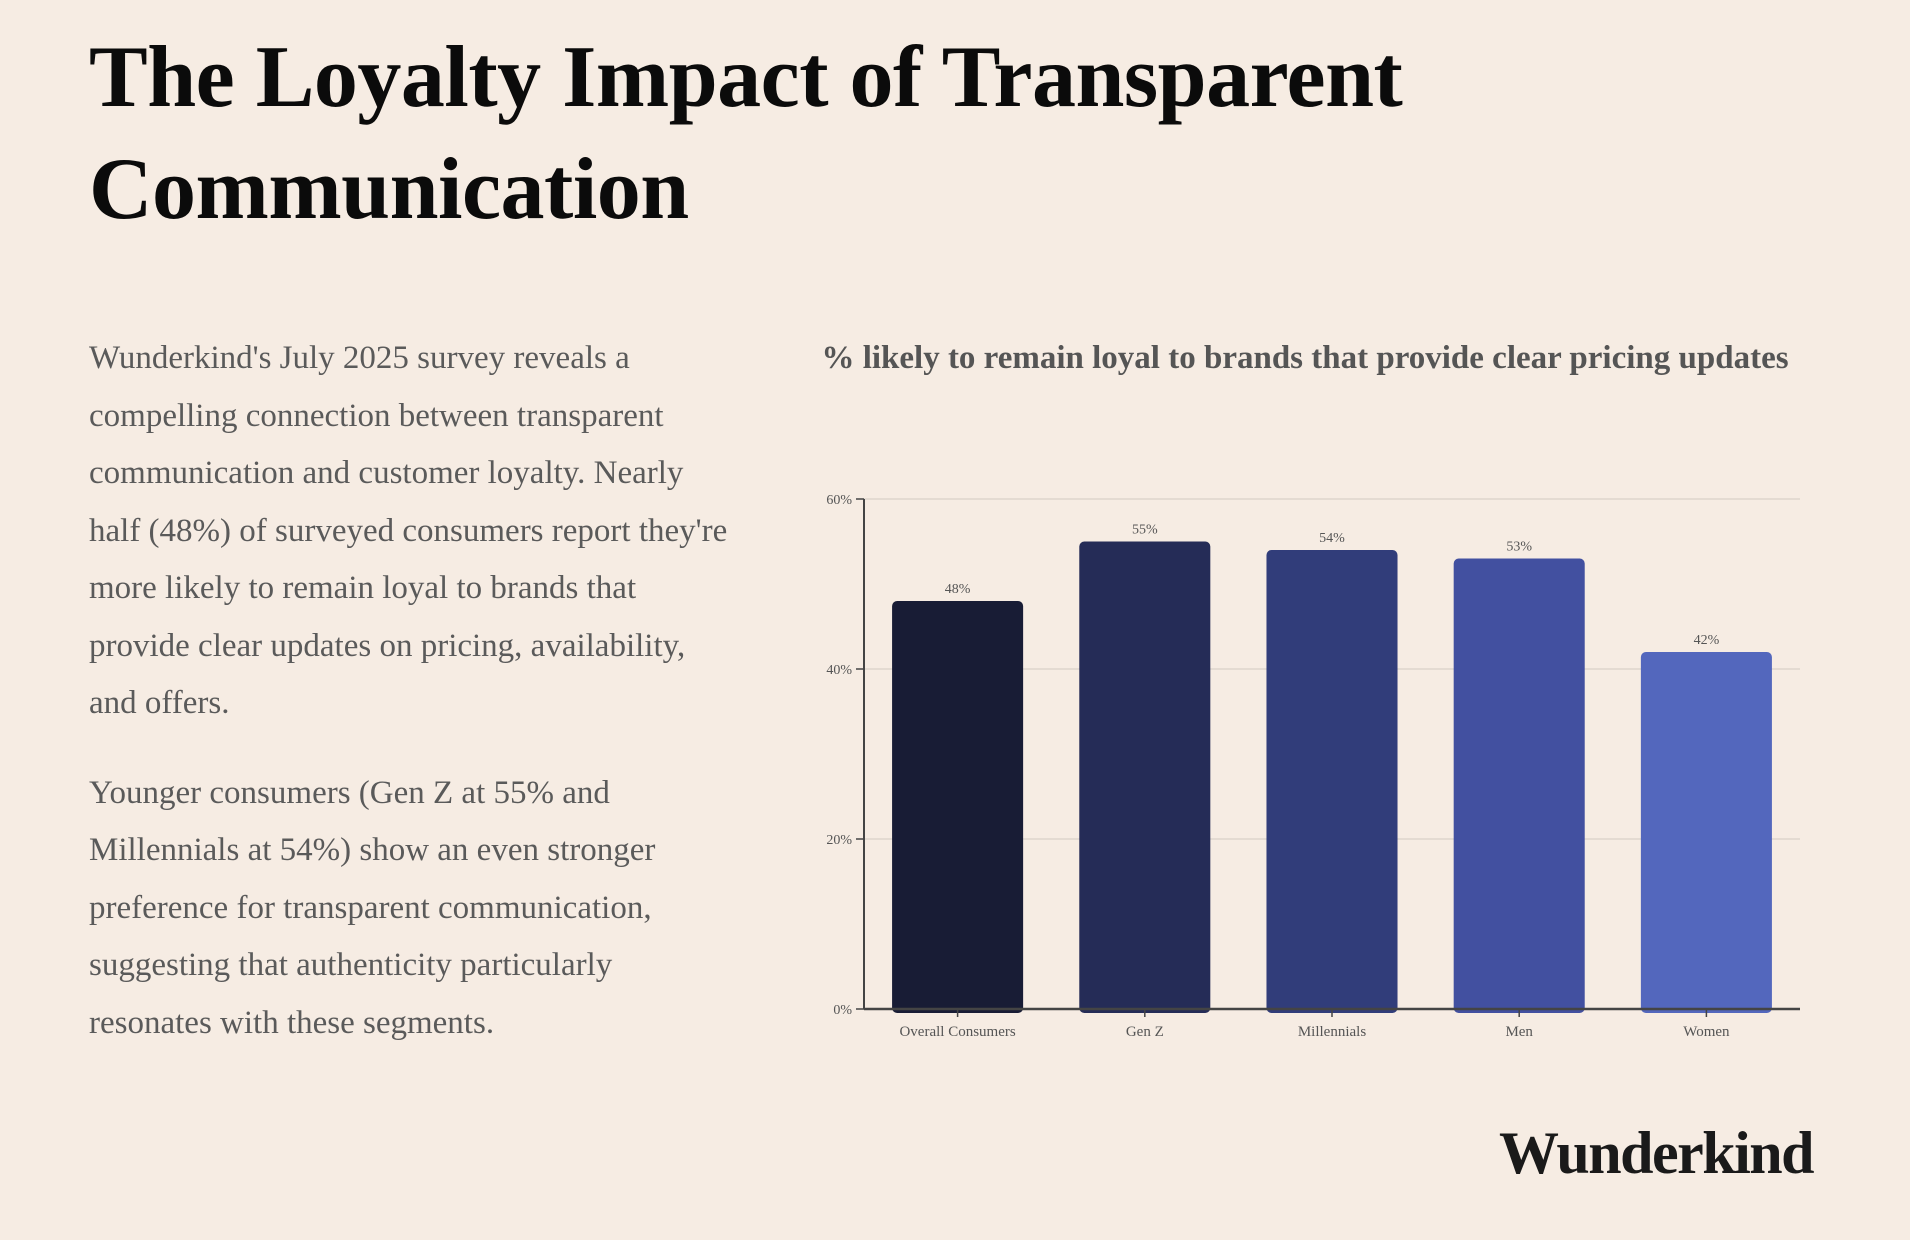 The height and width of the screenshot is (1240, 1910). What do you see at coordinates (1332, 538) in the screenshot?
I see `data-label: 54%` at bounding box center [1332, 538].